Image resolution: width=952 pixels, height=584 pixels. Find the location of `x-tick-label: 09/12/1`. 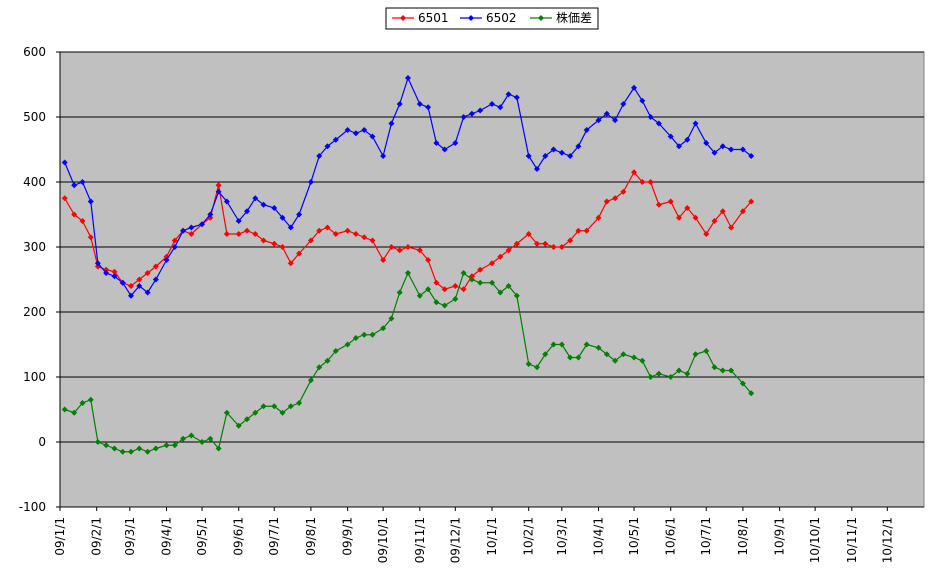

x-tick-label: 09/12/1 is located at coordinates (455, 540).